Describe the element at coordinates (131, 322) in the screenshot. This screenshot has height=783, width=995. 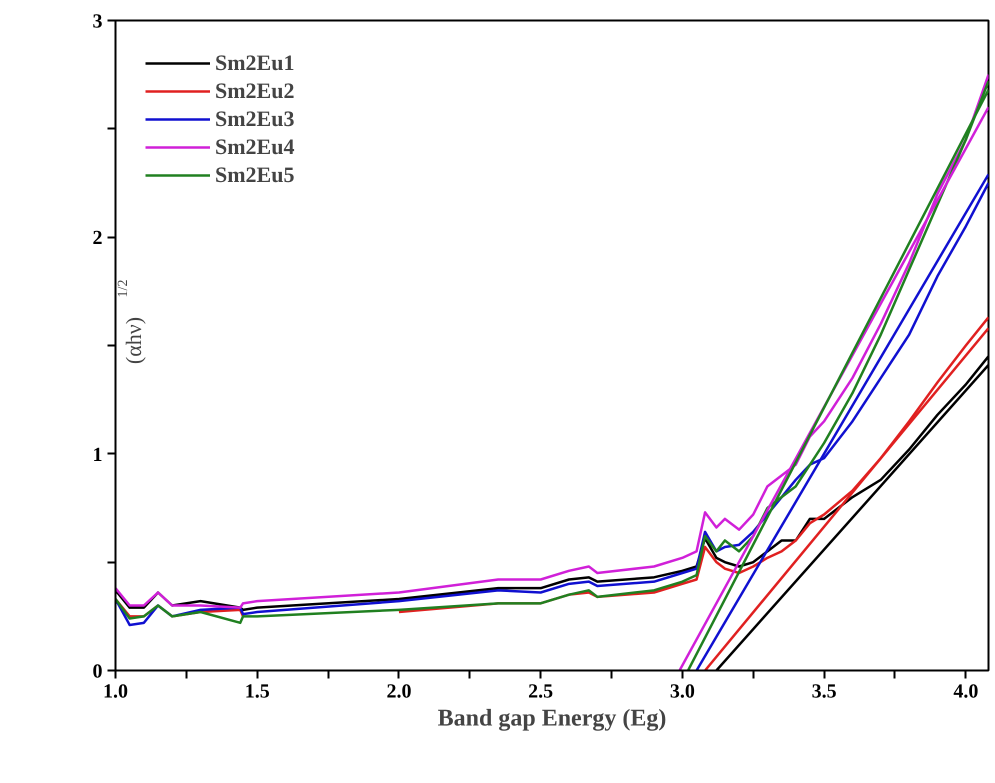
I see `y-axis-title: (αhν)1/2` at that location.